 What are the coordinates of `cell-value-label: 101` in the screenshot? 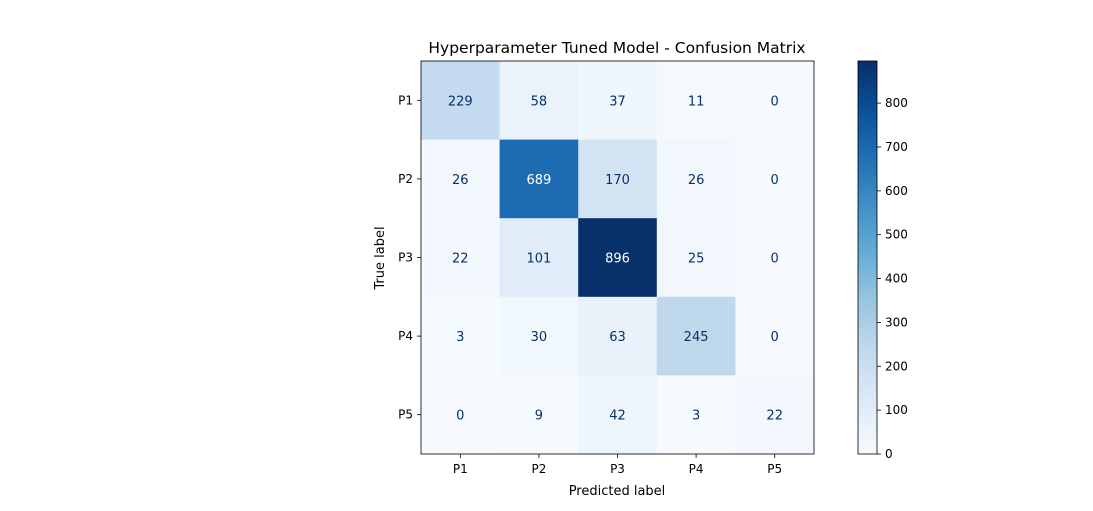 It's located at (538, 259).